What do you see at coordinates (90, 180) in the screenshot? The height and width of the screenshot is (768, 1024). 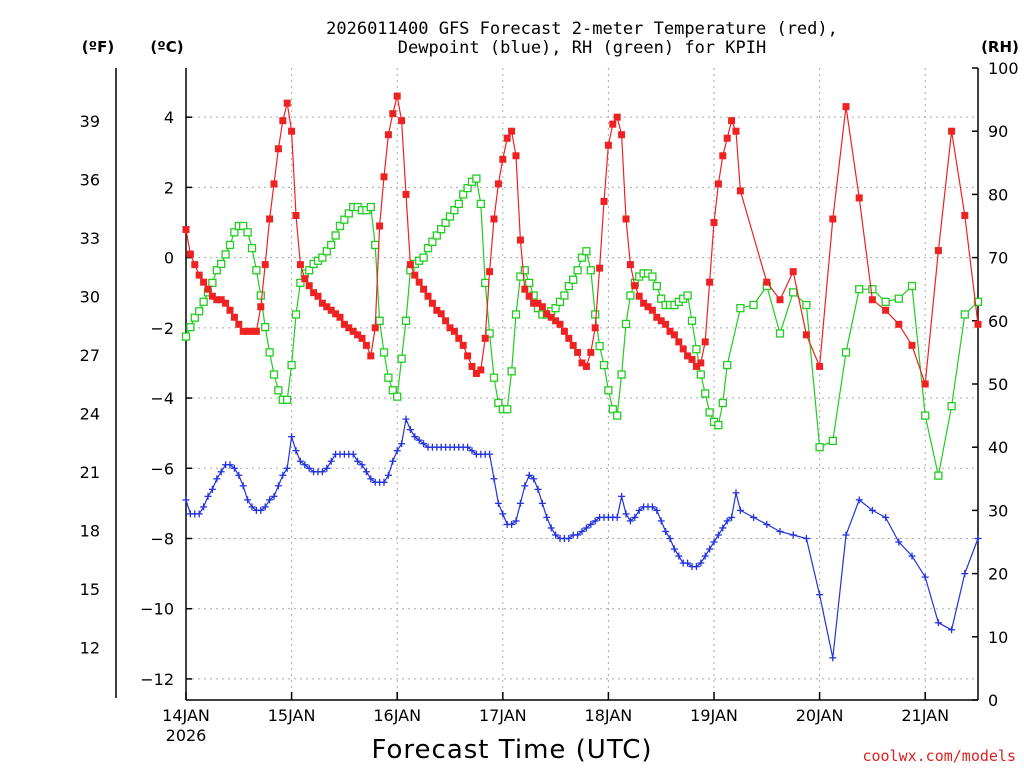 I see `fahrenheit-tick-label: 36` at bounding box center [90, 180].